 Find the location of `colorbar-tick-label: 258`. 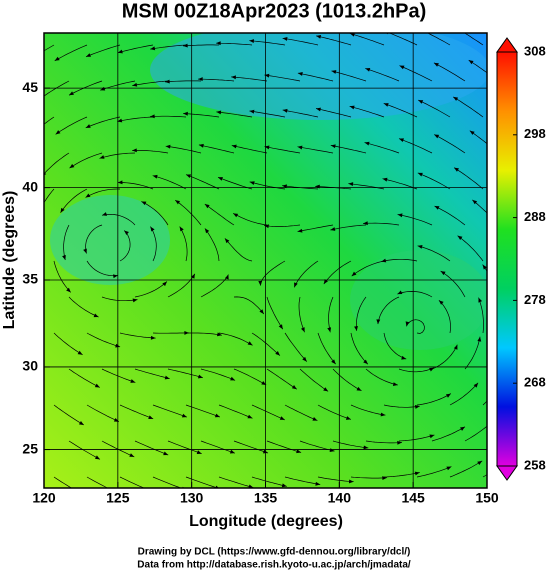

colorbar-tick-label: 258 is located at coordinates (535, 464).